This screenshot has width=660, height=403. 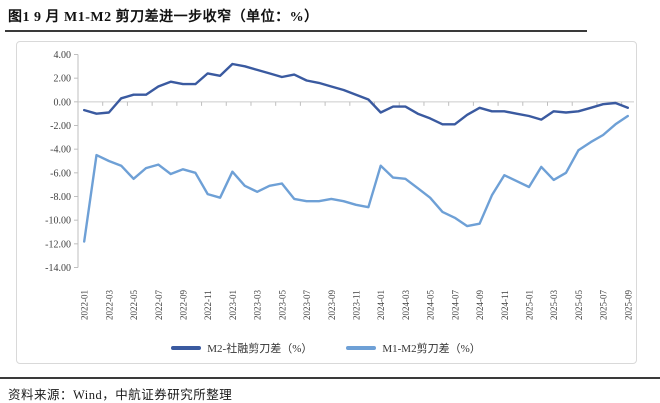 I want to click on legend-swatch-light-blue, so click(x=361, y=348).